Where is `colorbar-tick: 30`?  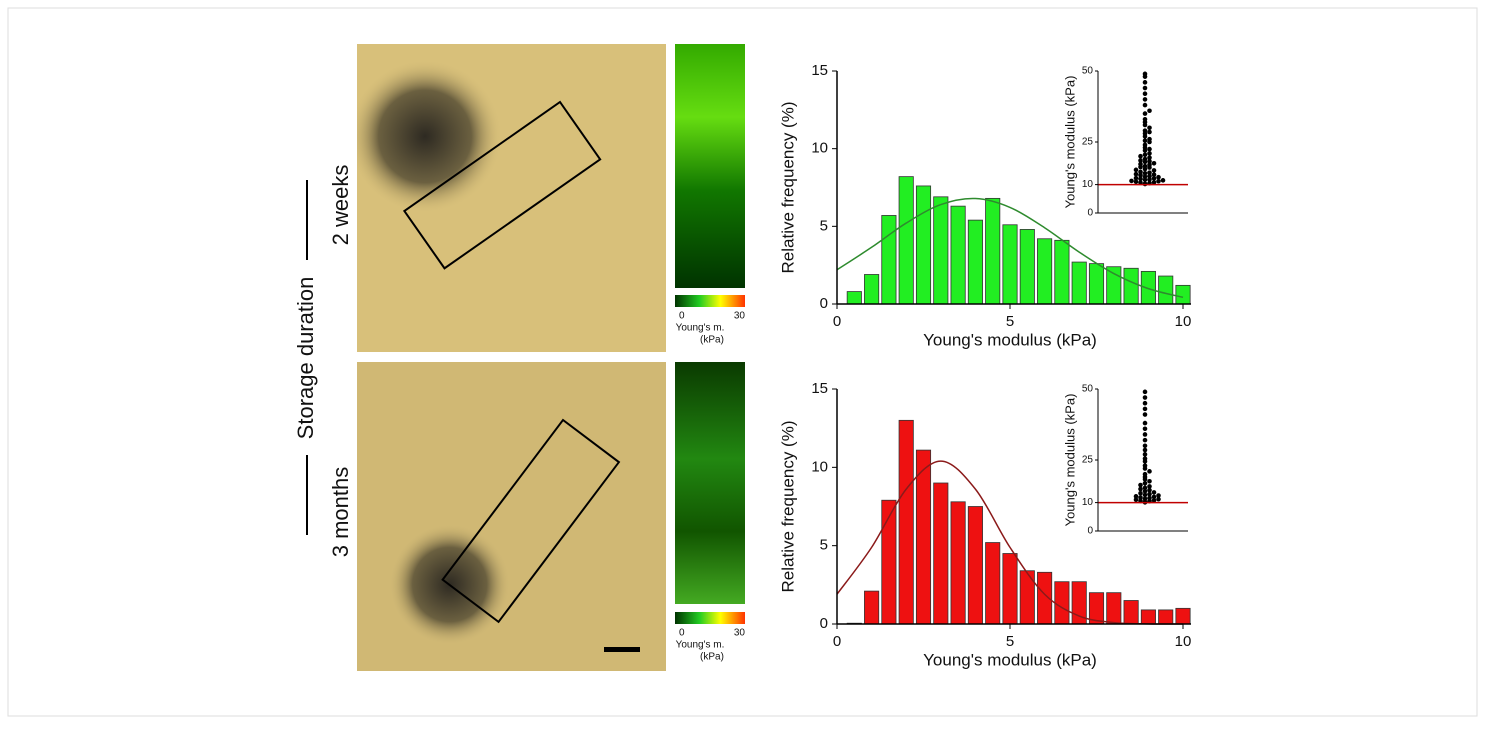 colorbar-tick: 30 is located at coordinates (740, 316).